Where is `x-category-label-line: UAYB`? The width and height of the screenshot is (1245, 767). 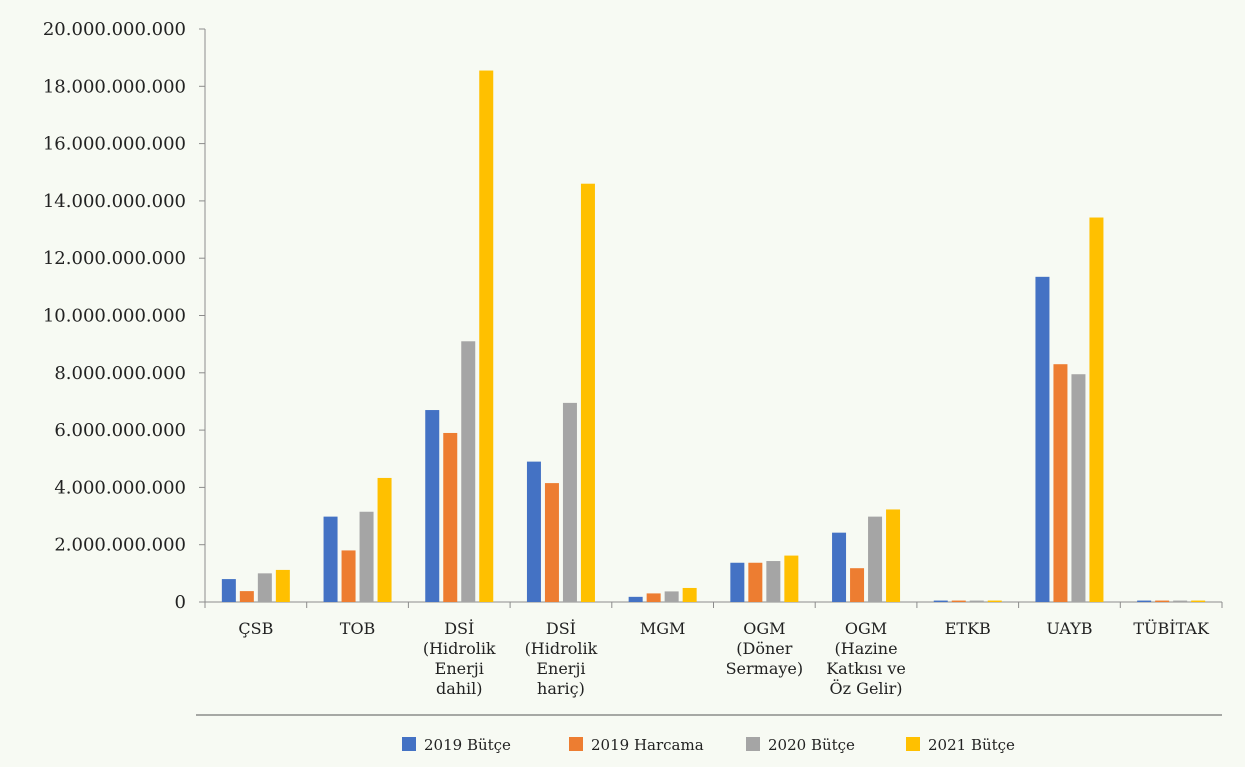
x-category-label-line: UAYB is located at coordinates (1069, 628).